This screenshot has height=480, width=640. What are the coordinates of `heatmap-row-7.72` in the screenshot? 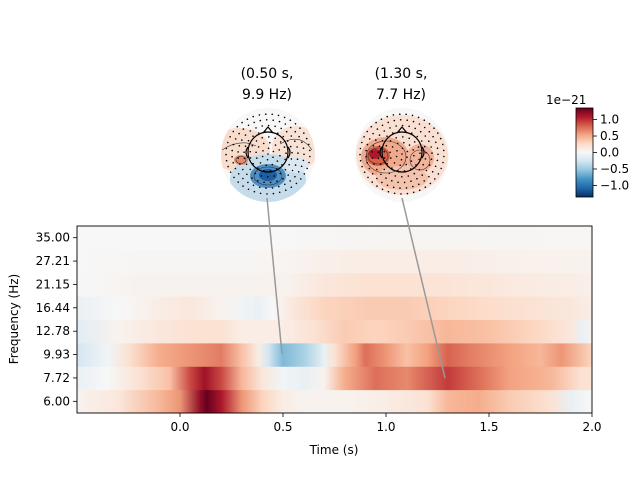 It's located at (334, 378).